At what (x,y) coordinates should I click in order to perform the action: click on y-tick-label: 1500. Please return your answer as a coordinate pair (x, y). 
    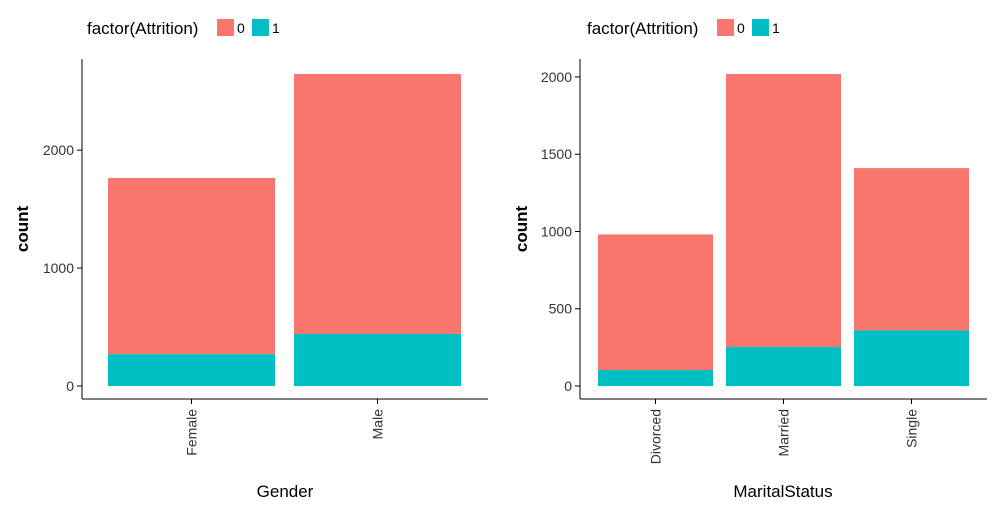
    Looking at the image, I should click on (556, 154).